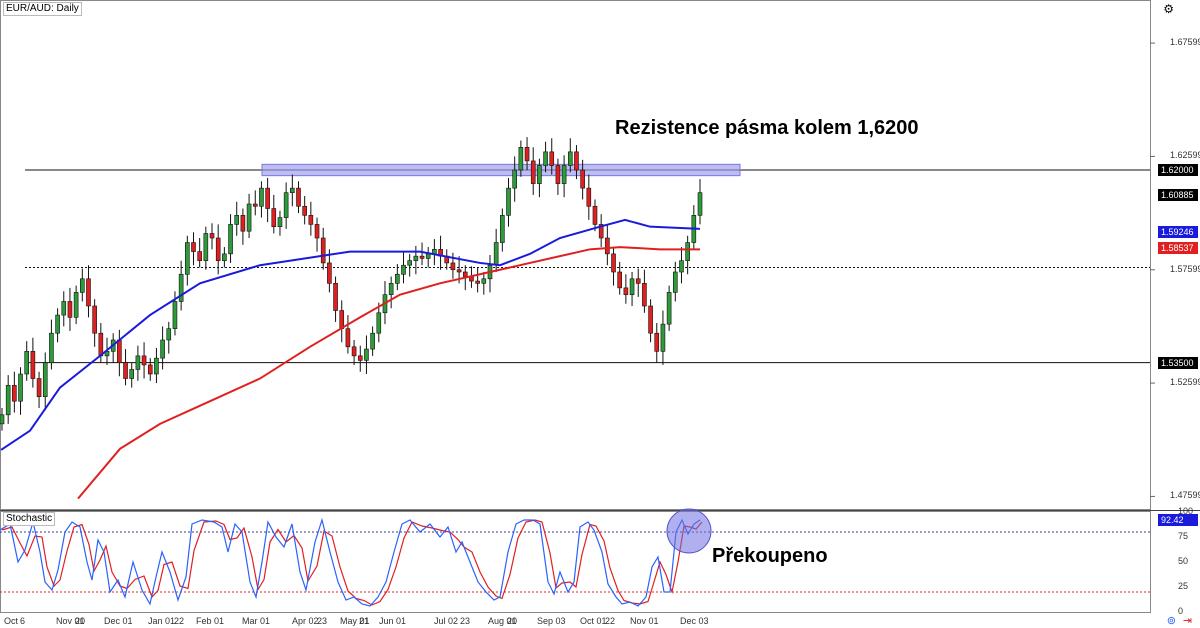  Describe the element at coordinates (162, 621) in the screenshot. I see `x-tick-label: Jan 01` at that location.